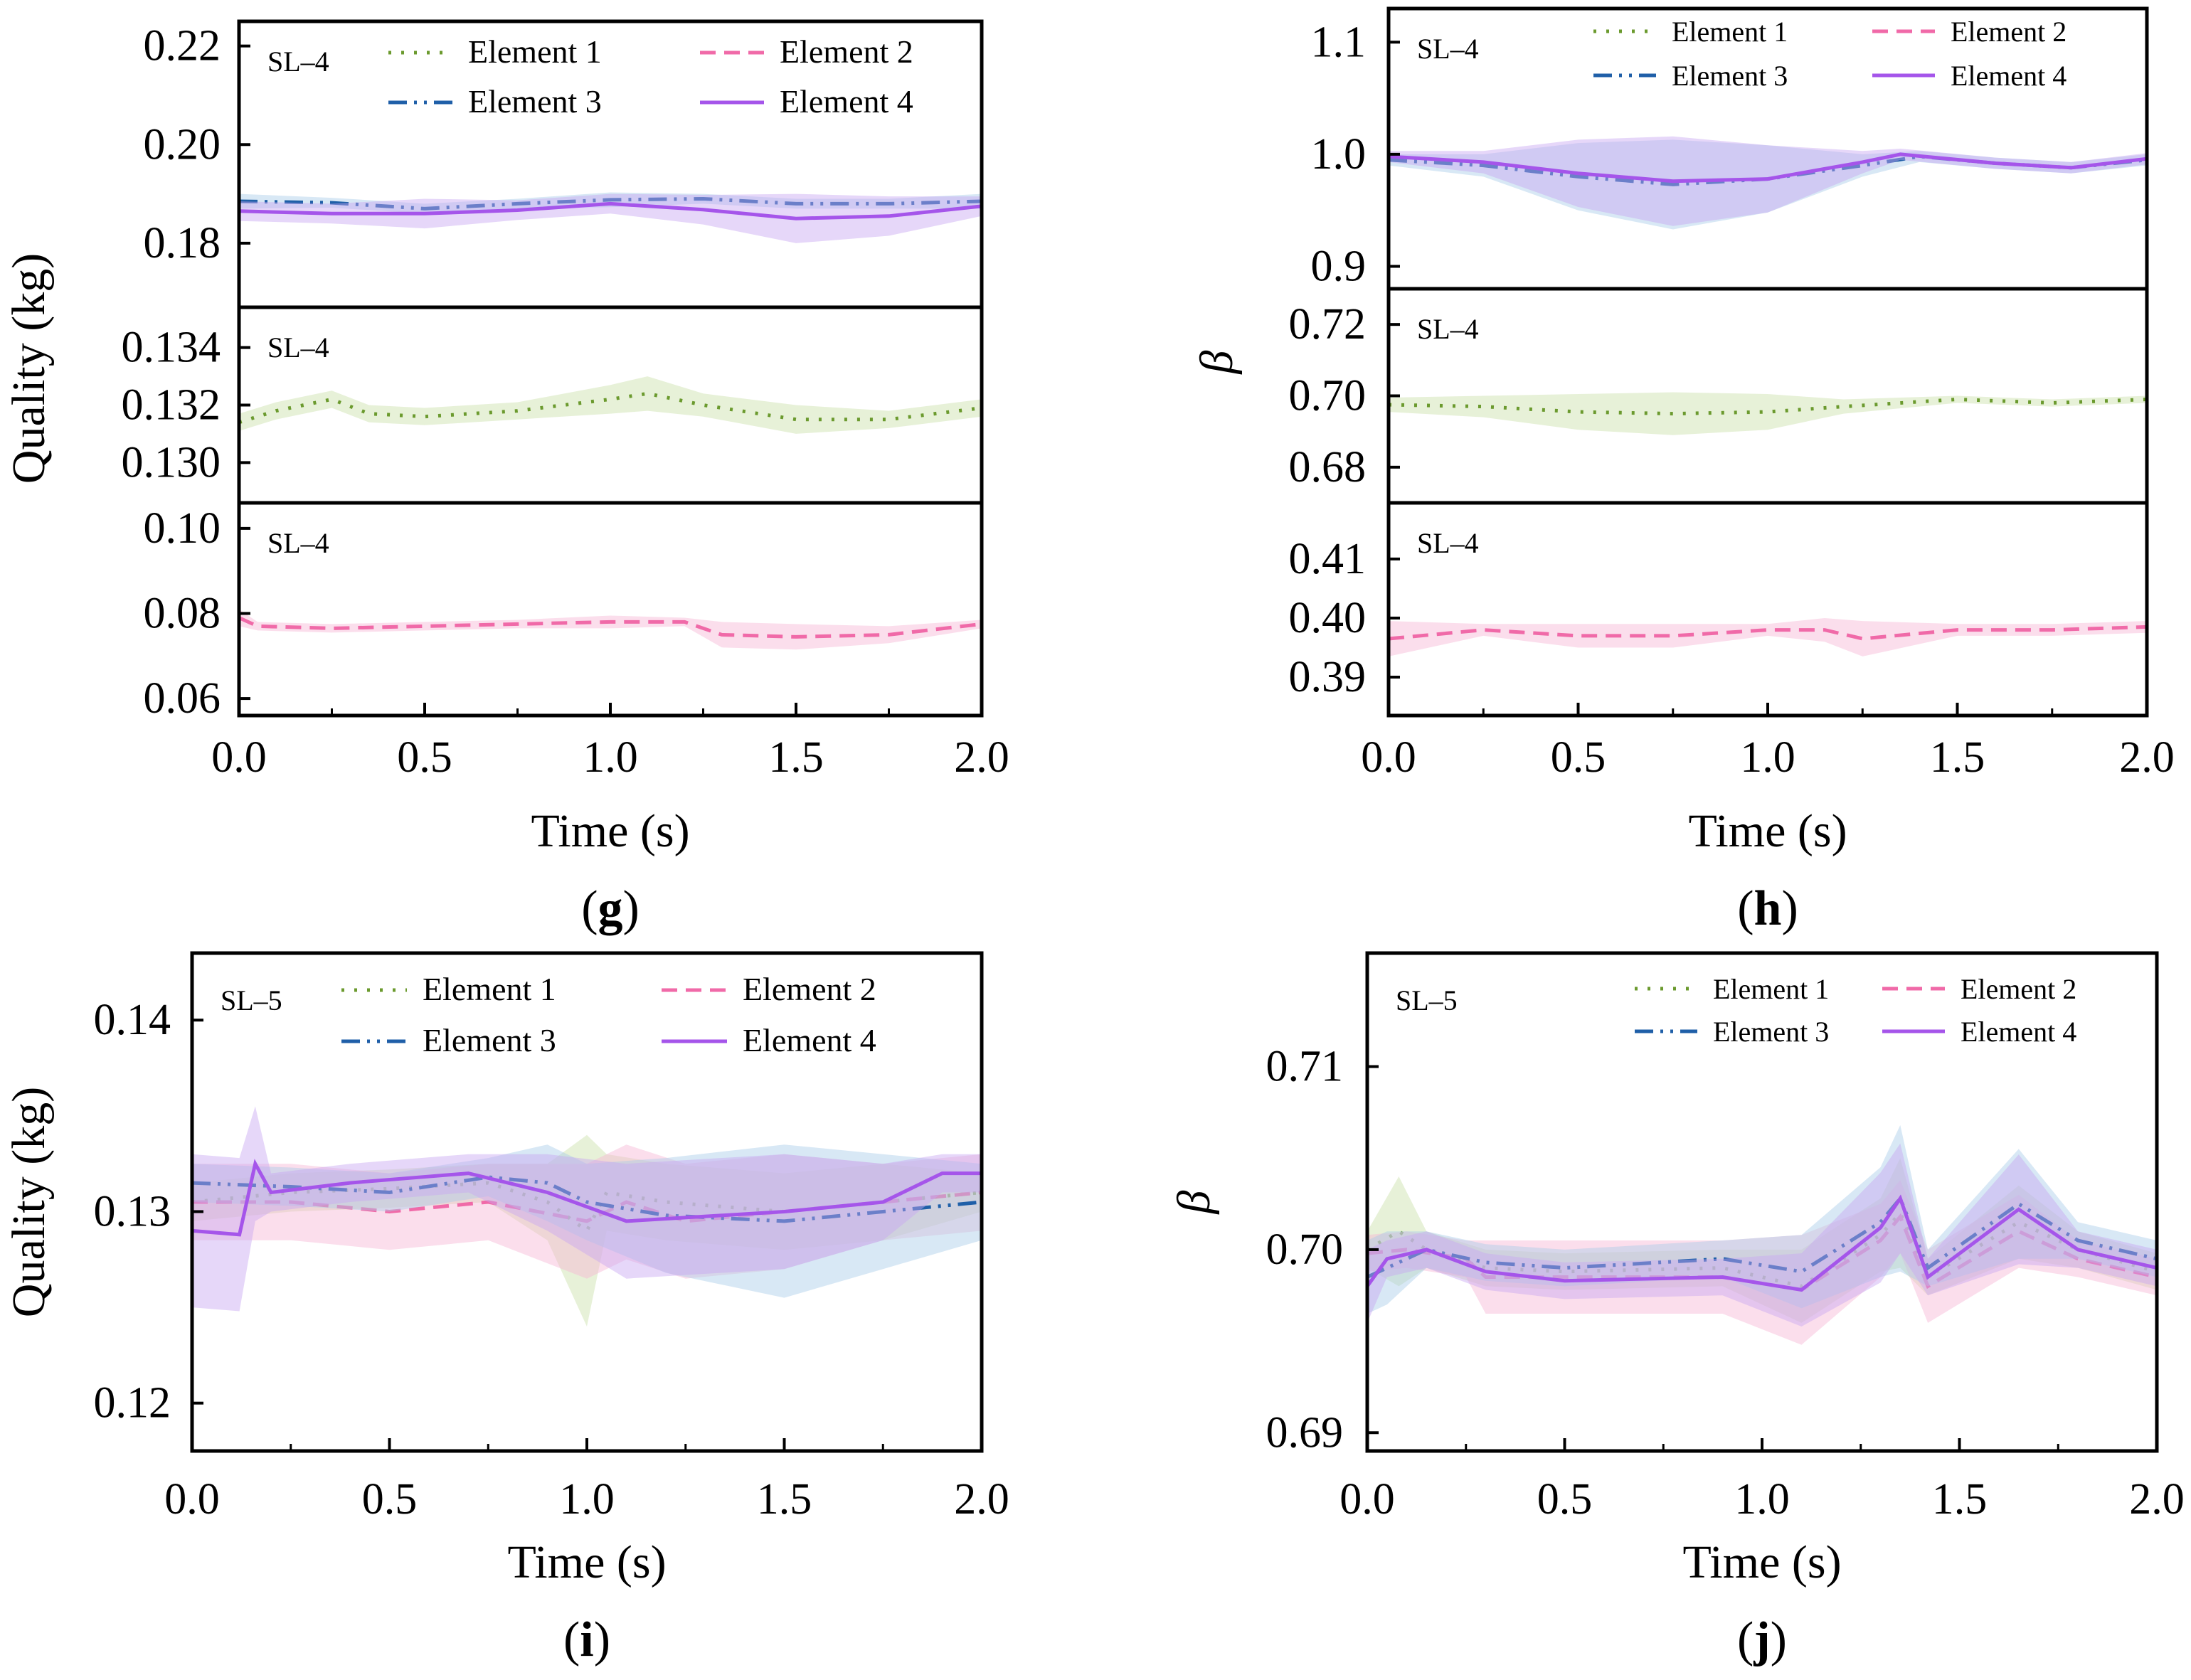  I want to click on element-2-line, so click(1768, 632).